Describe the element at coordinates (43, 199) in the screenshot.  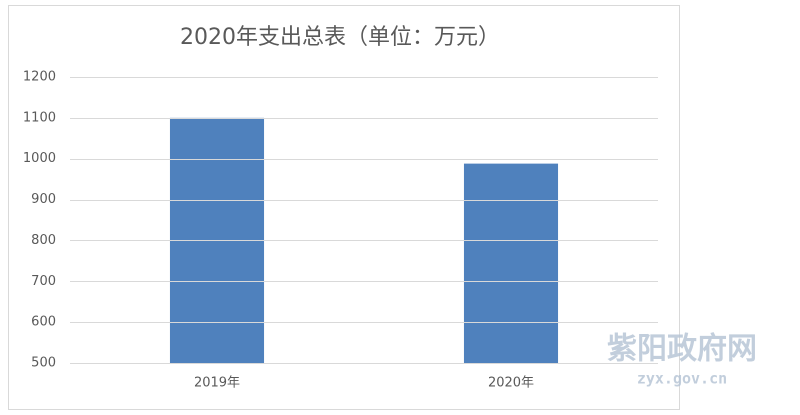
I see `y-tick-label: 900` at that location.